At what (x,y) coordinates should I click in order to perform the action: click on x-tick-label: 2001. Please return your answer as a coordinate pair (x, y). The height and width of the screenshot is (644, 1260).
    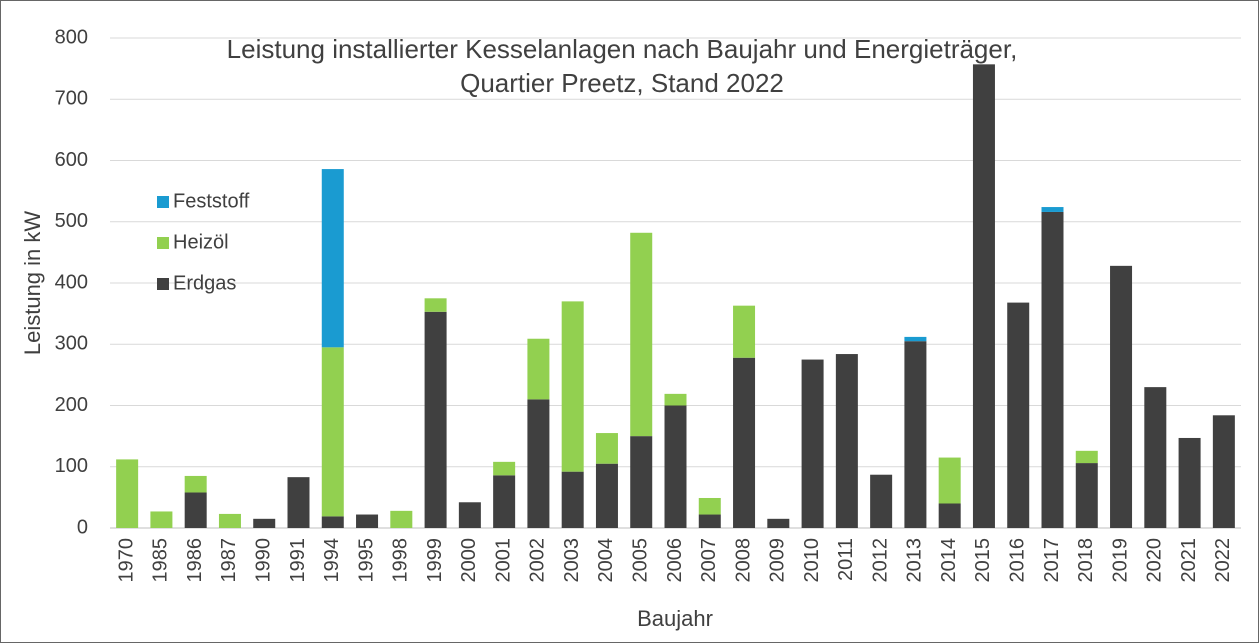
    Looking at the image, I should click on (503, 560).